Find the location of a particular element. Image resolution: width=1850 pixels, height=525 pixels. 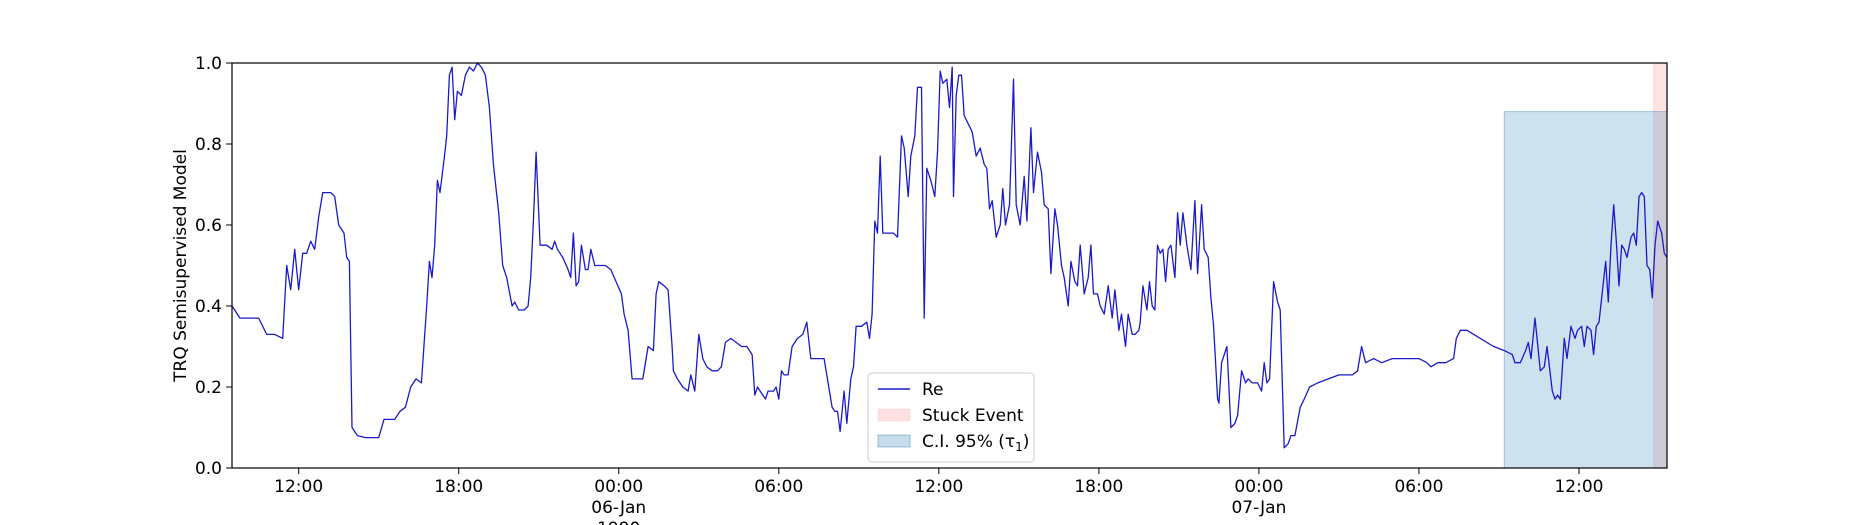

y-tick-label: 1.0 is located at coordinates (208, 64).